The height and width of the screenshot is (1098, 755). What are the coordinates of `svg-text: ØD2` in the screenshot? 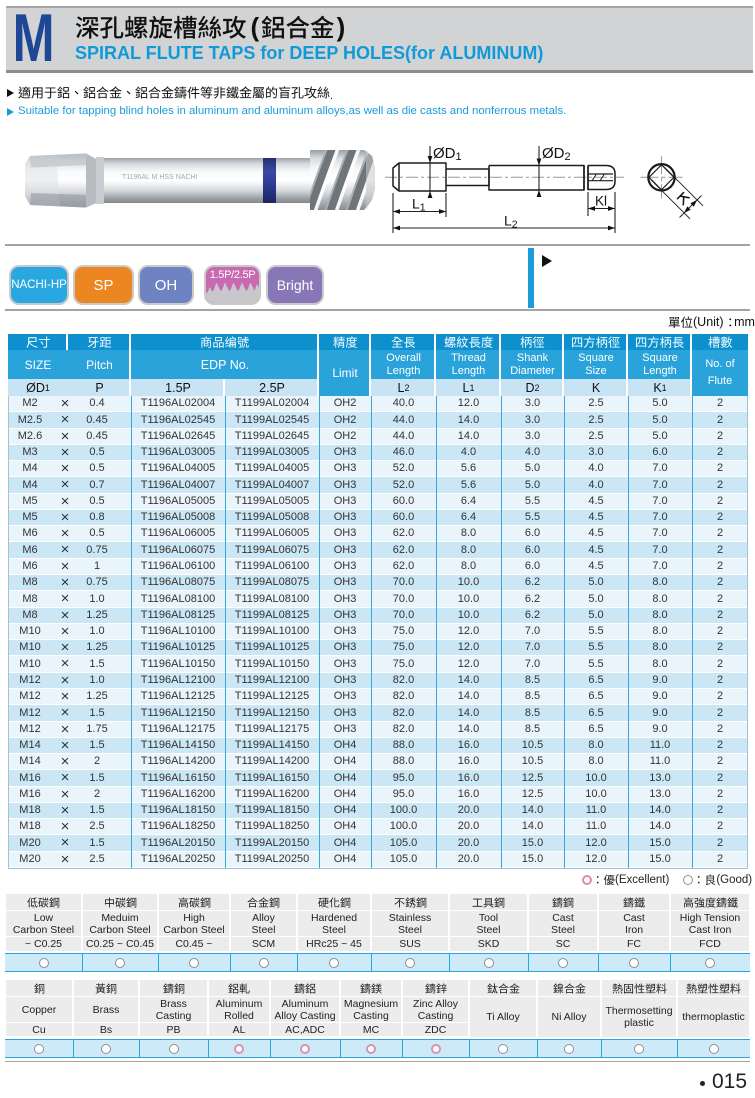 It's located at (556, 154).